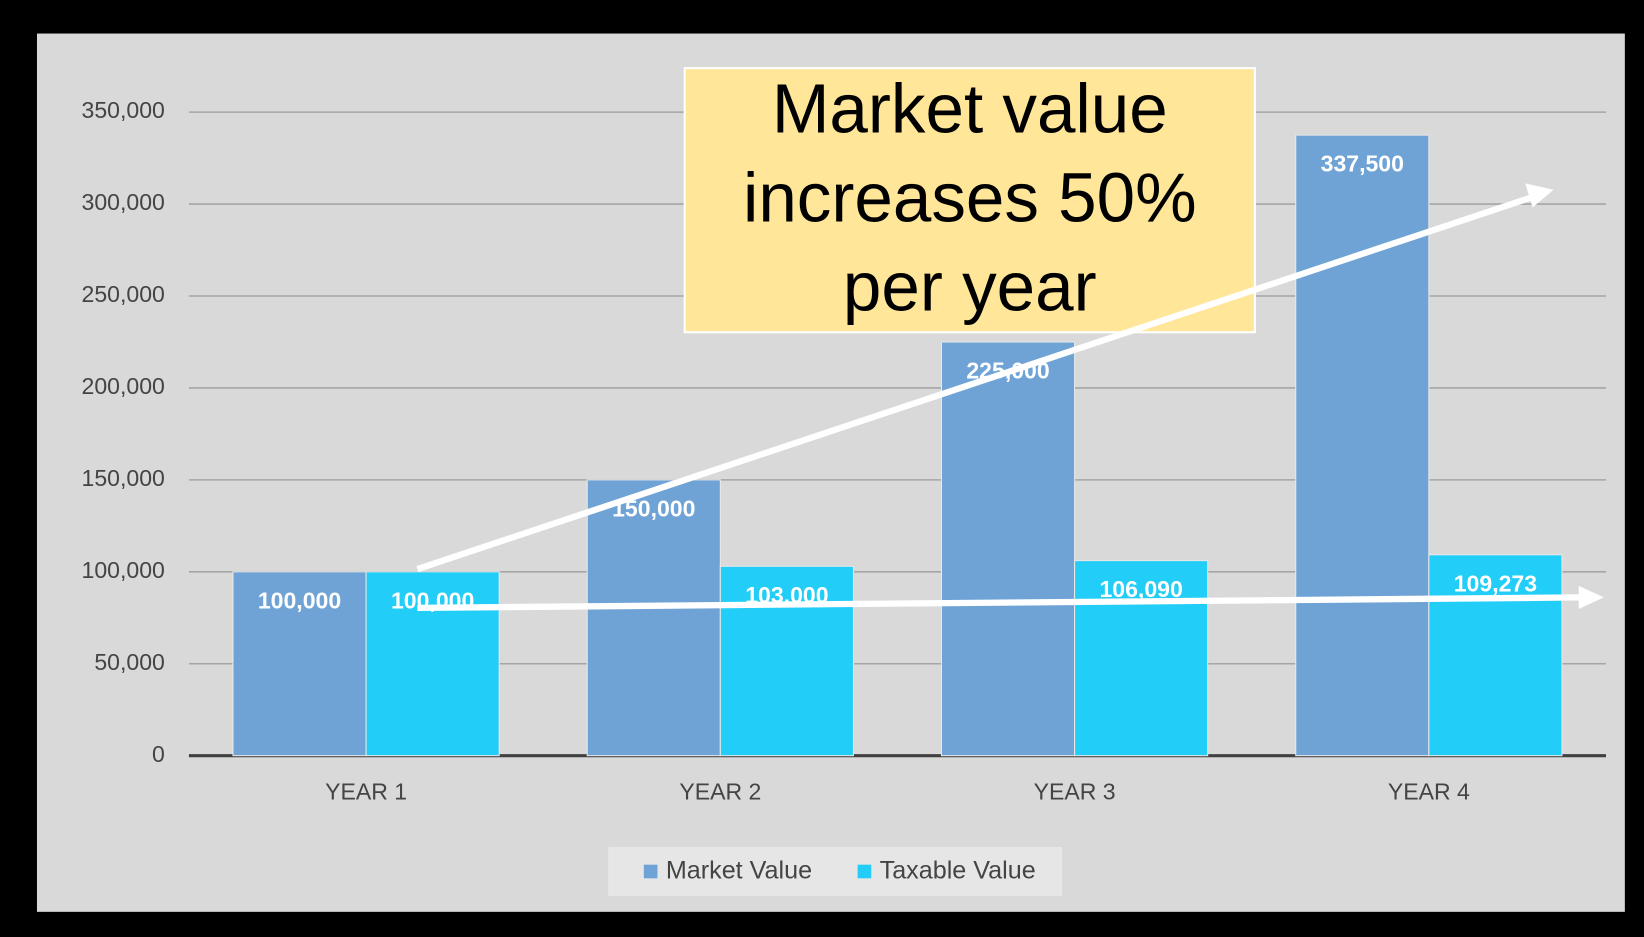  What do you see at coordinates (739, 871) in the screenshot?
I see `legend-label: Market Value` at bounding box center [739, 871].